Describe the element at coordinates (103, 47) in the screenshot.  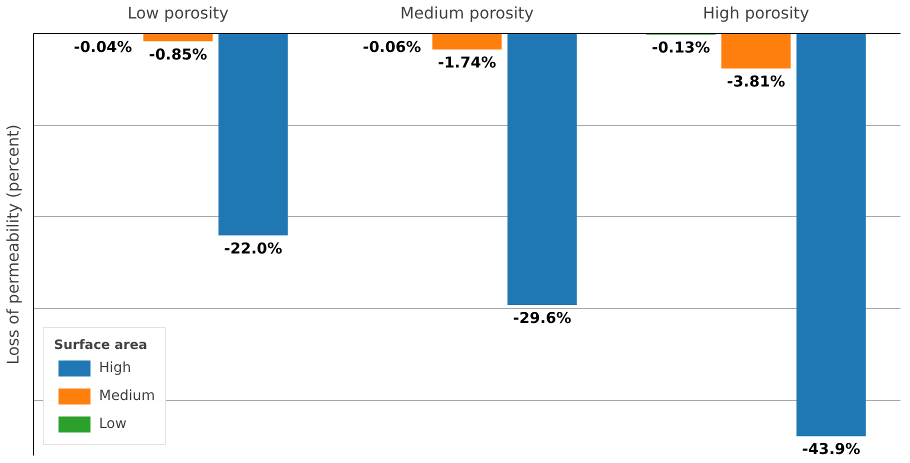
I see `data-label: -0.04%` at that location.